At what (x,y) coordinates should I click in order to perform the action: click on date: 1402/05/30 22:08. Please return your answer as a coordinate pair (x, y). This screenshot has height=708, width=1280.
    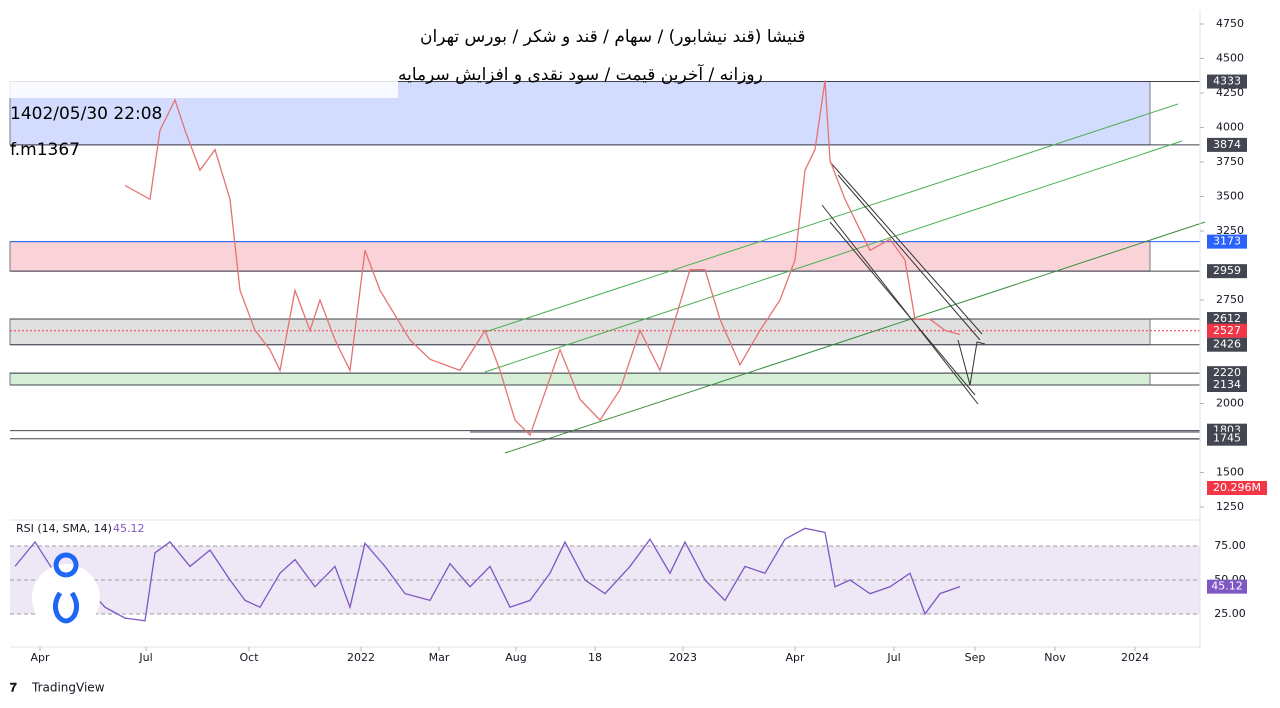
    Looking at the image, I should click on (86, 114).